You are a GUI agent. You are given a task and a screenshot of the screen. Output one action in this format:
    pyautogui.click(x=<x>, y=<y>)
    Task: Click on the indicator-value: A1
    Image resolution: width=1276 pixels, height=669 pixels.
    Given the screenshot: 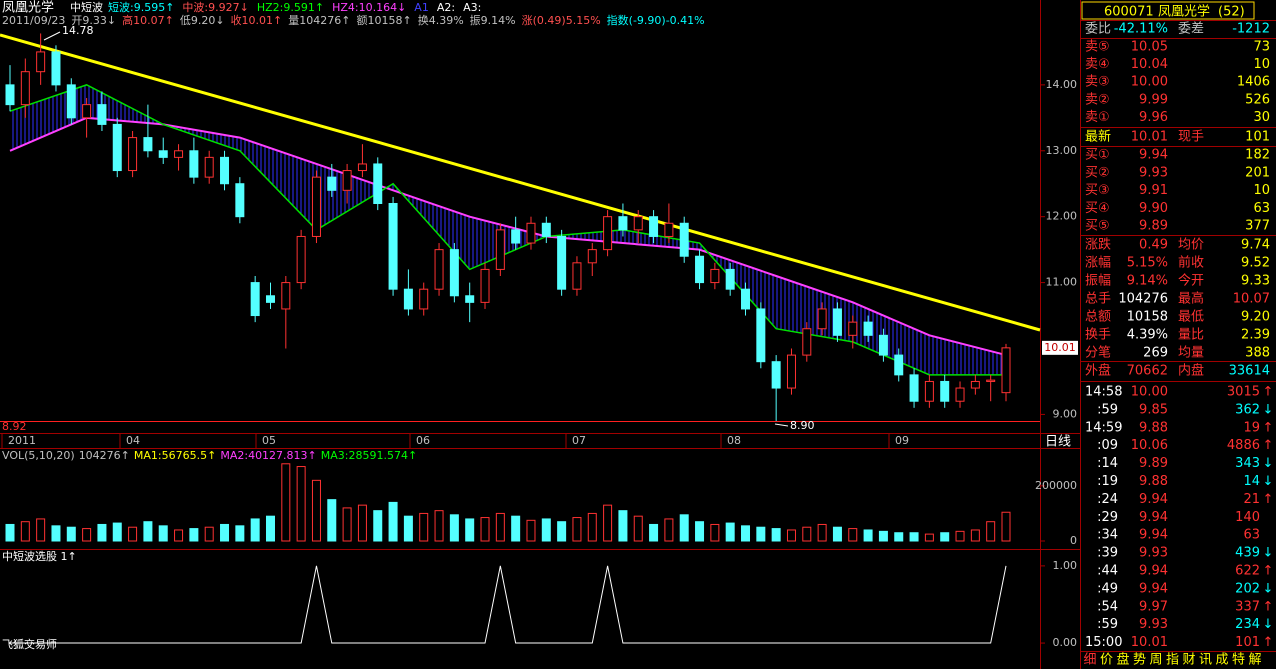 What is the action you would take?
    pyautogui.click(x=421, y=7)
    